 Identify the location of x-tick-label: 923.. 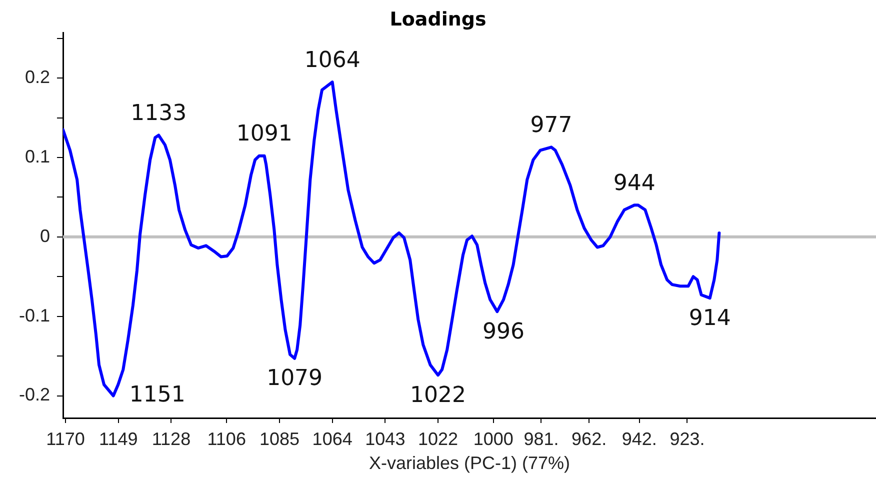
(687, 438).